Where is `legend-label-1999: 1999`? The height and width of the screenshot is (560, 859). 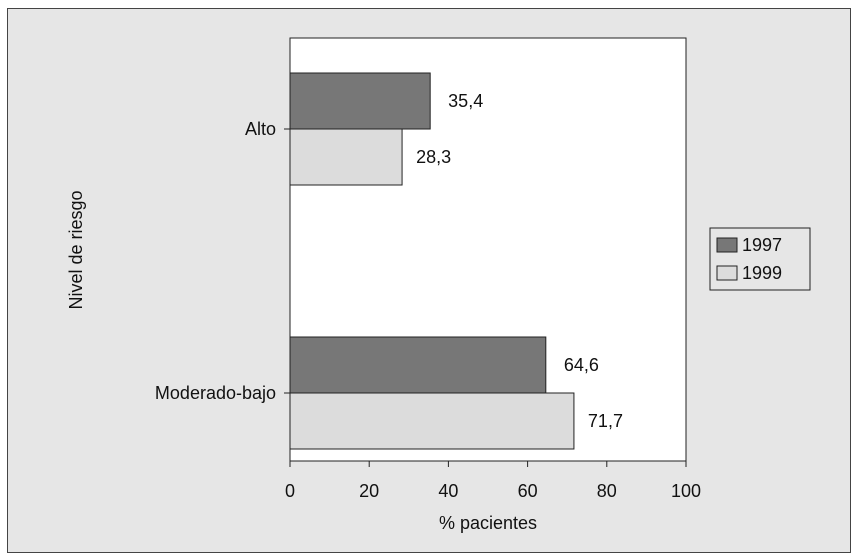
legend-label-1999: 1999 is located at coordinates (762, 273).